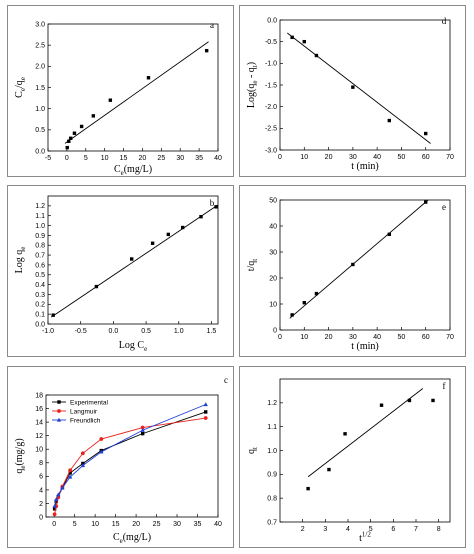  Describe the element at coordinates (39, 423) in the screenshot. I see `y-tick-label: 14` at that location.